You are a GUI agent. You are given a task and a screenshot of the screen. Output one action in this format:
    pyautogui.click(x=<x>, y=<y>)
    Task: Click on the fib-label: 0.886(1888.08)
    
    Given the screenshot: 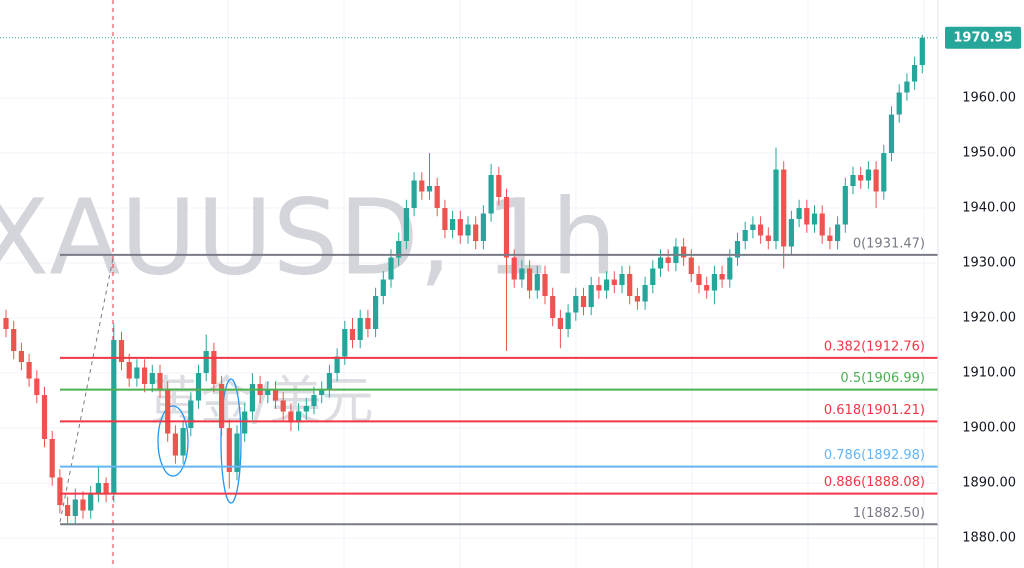 What is the action you would take?
    pyautogui.click(x=874, y=482)
    